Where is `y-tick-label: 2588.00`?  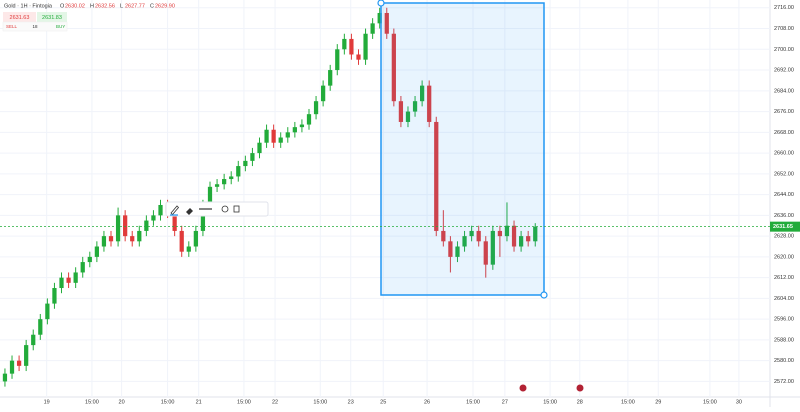 y-tick-label: 2588.00 is located at coordinates (784, 340).